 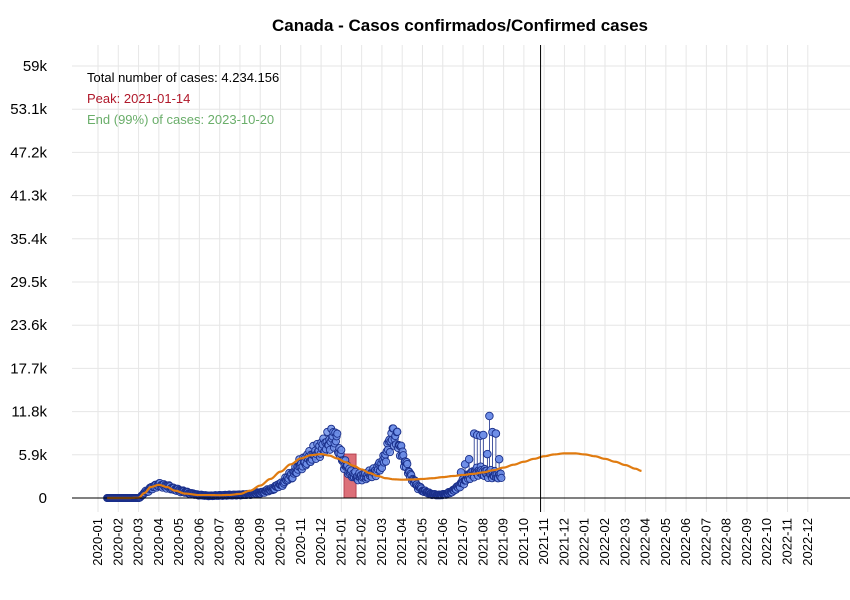 What do you see at coordinates (117, 542) in the screenshot?
I see `x-tick-label: 2020-02` at bounding box center [117, 542].